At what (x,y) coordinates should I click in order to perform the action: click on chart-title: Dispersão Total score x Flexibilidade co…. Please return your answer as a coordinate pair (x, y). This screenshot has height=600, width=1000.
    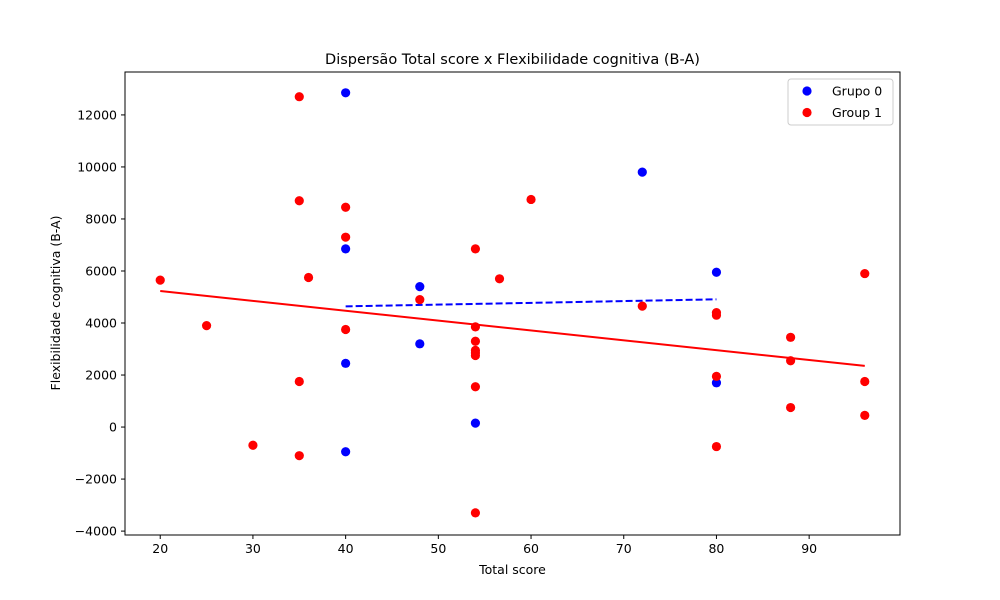
    Looking at the image, I should click on (512, 60).